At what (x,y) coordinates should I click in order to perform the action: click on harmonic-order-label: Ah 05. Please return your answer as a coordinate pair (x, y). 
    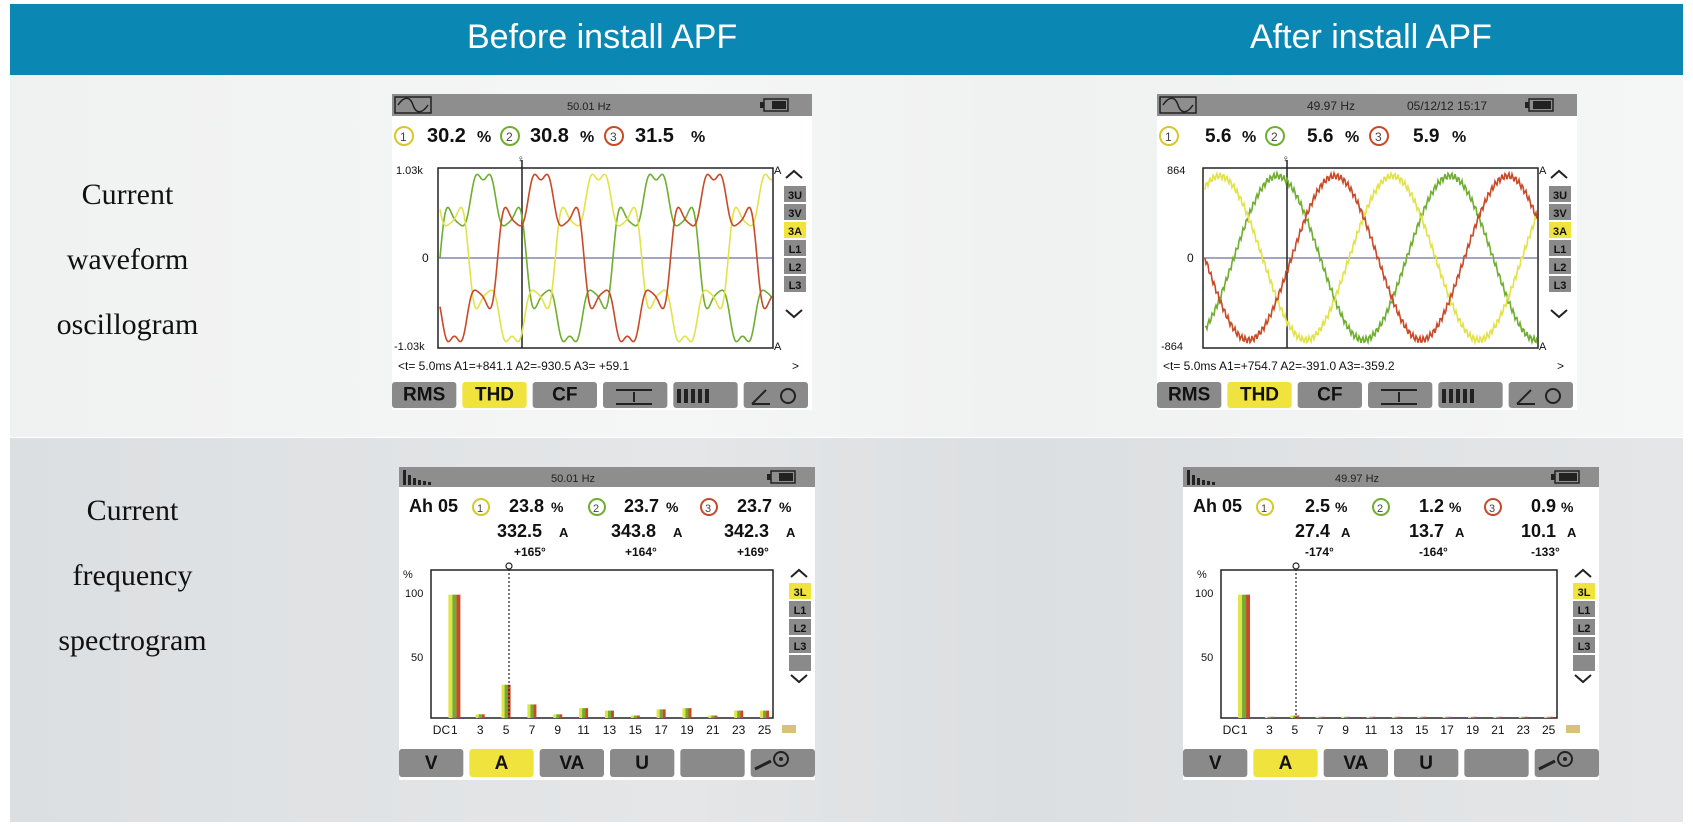
    Looking at the image, I should click on (1217, 506).